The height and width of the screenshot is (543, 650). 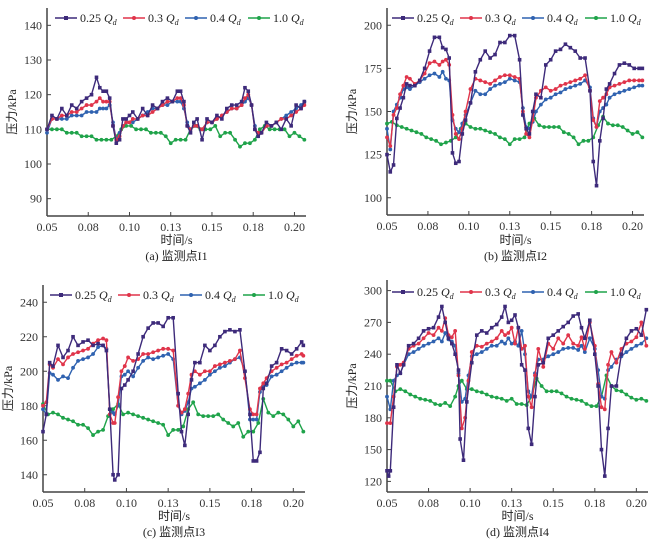 I want to click on legend-item: 0.4 Qd, so click(x=550, y=293).